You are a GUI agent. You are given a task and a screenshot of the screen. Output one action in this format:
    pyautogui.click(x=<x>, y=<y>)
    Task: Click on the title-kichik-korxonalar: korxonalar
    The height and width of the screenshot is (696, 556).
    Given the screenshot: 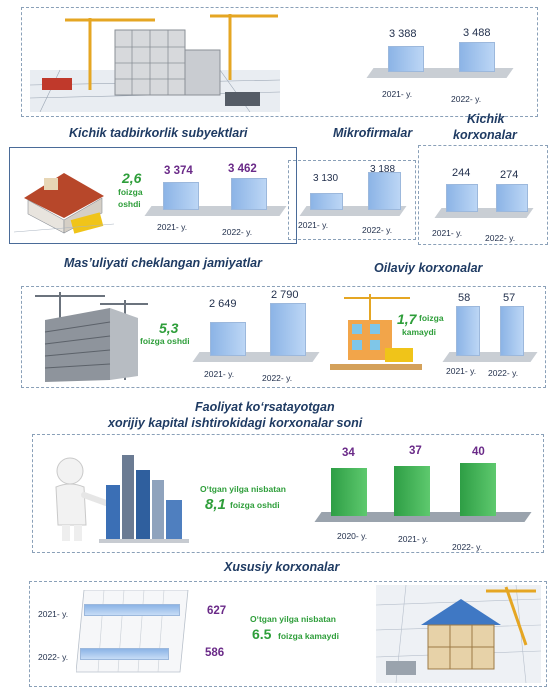 What is the action you would take?
    pyautogui.click(x=485, y=135)
    